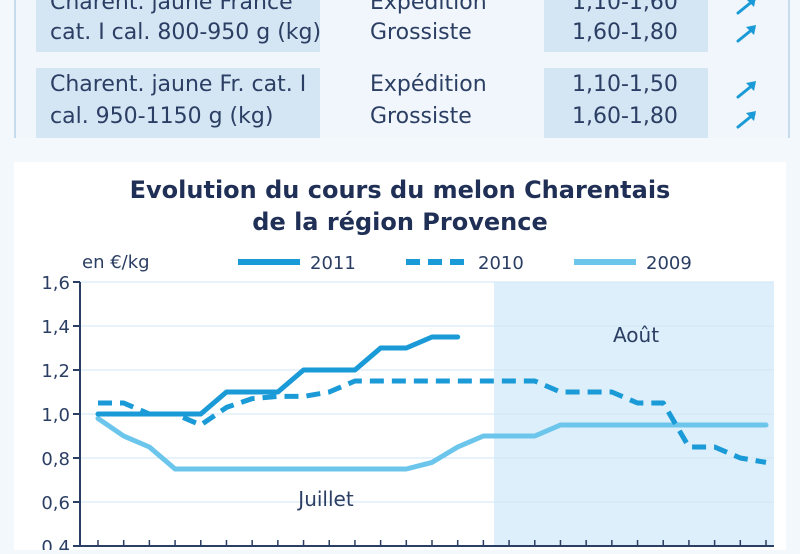 The height and width of the screenshot is (554, 800). Describe the element at coordinates (55, 415) in the screenshot. I see `y-tick-label: 1,0` at that location.